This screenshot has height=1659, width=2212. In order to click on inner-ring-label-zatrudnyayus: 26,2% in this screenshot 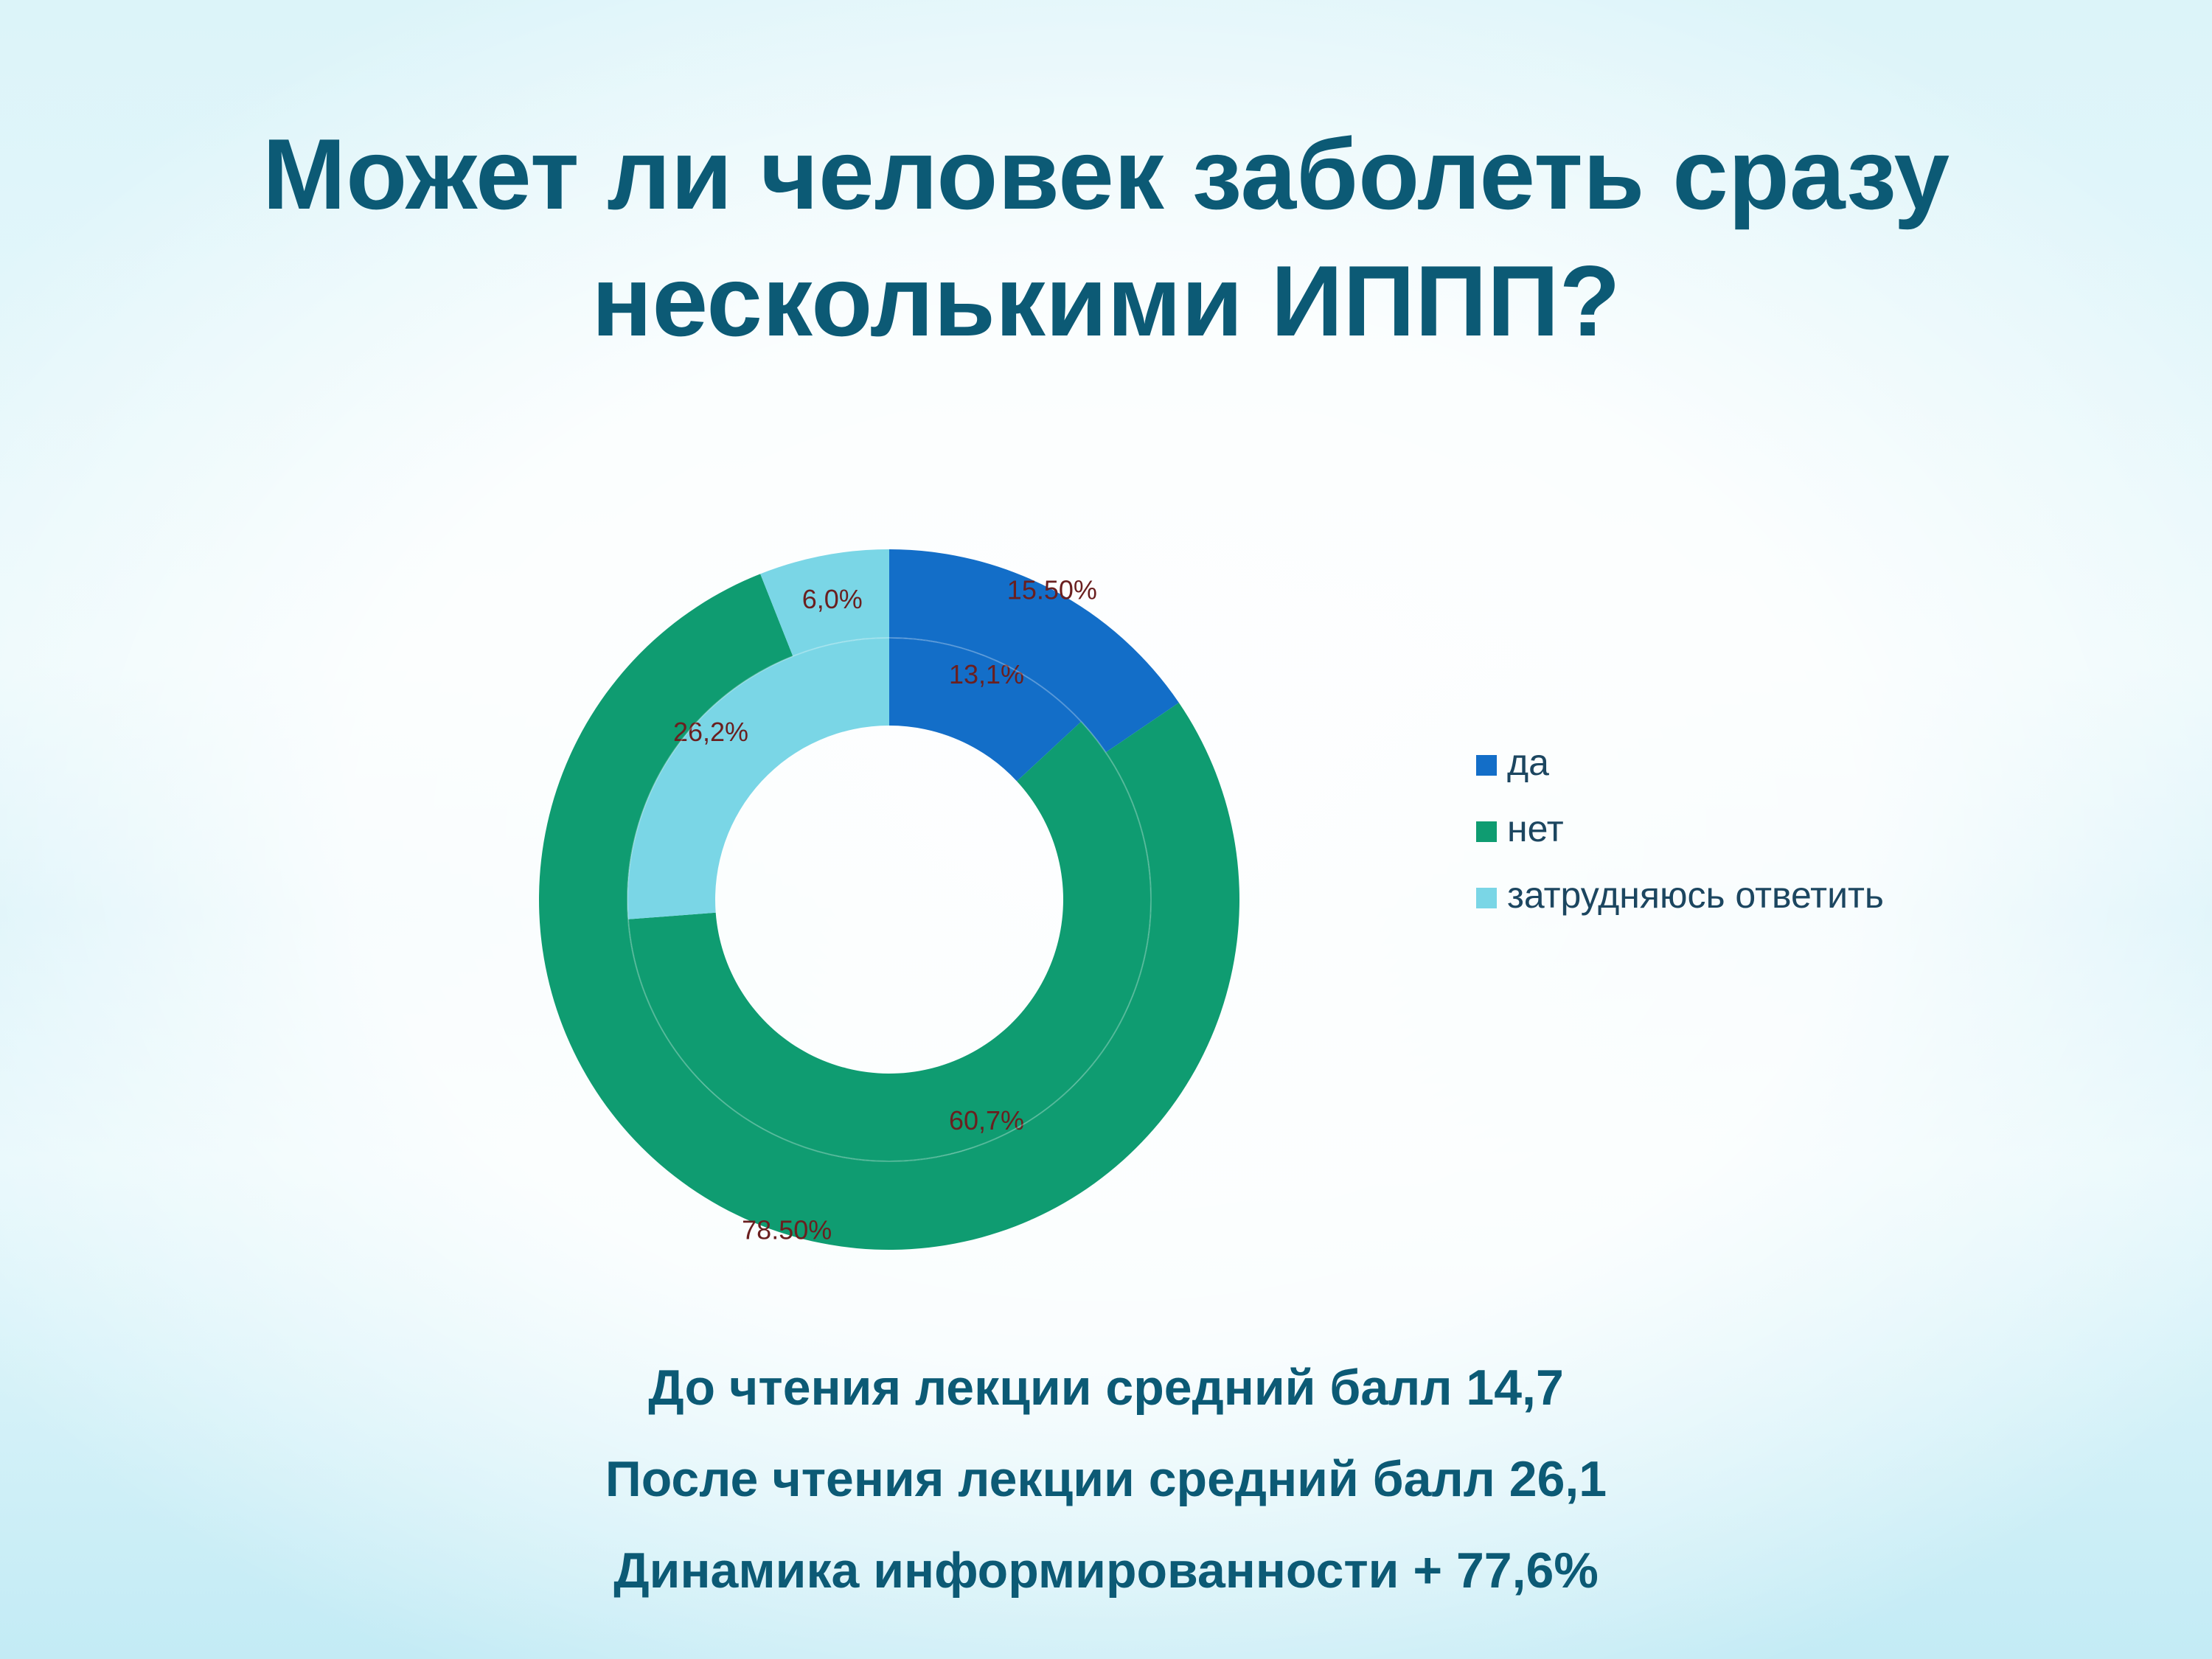, I will do `click(710, 732)`.